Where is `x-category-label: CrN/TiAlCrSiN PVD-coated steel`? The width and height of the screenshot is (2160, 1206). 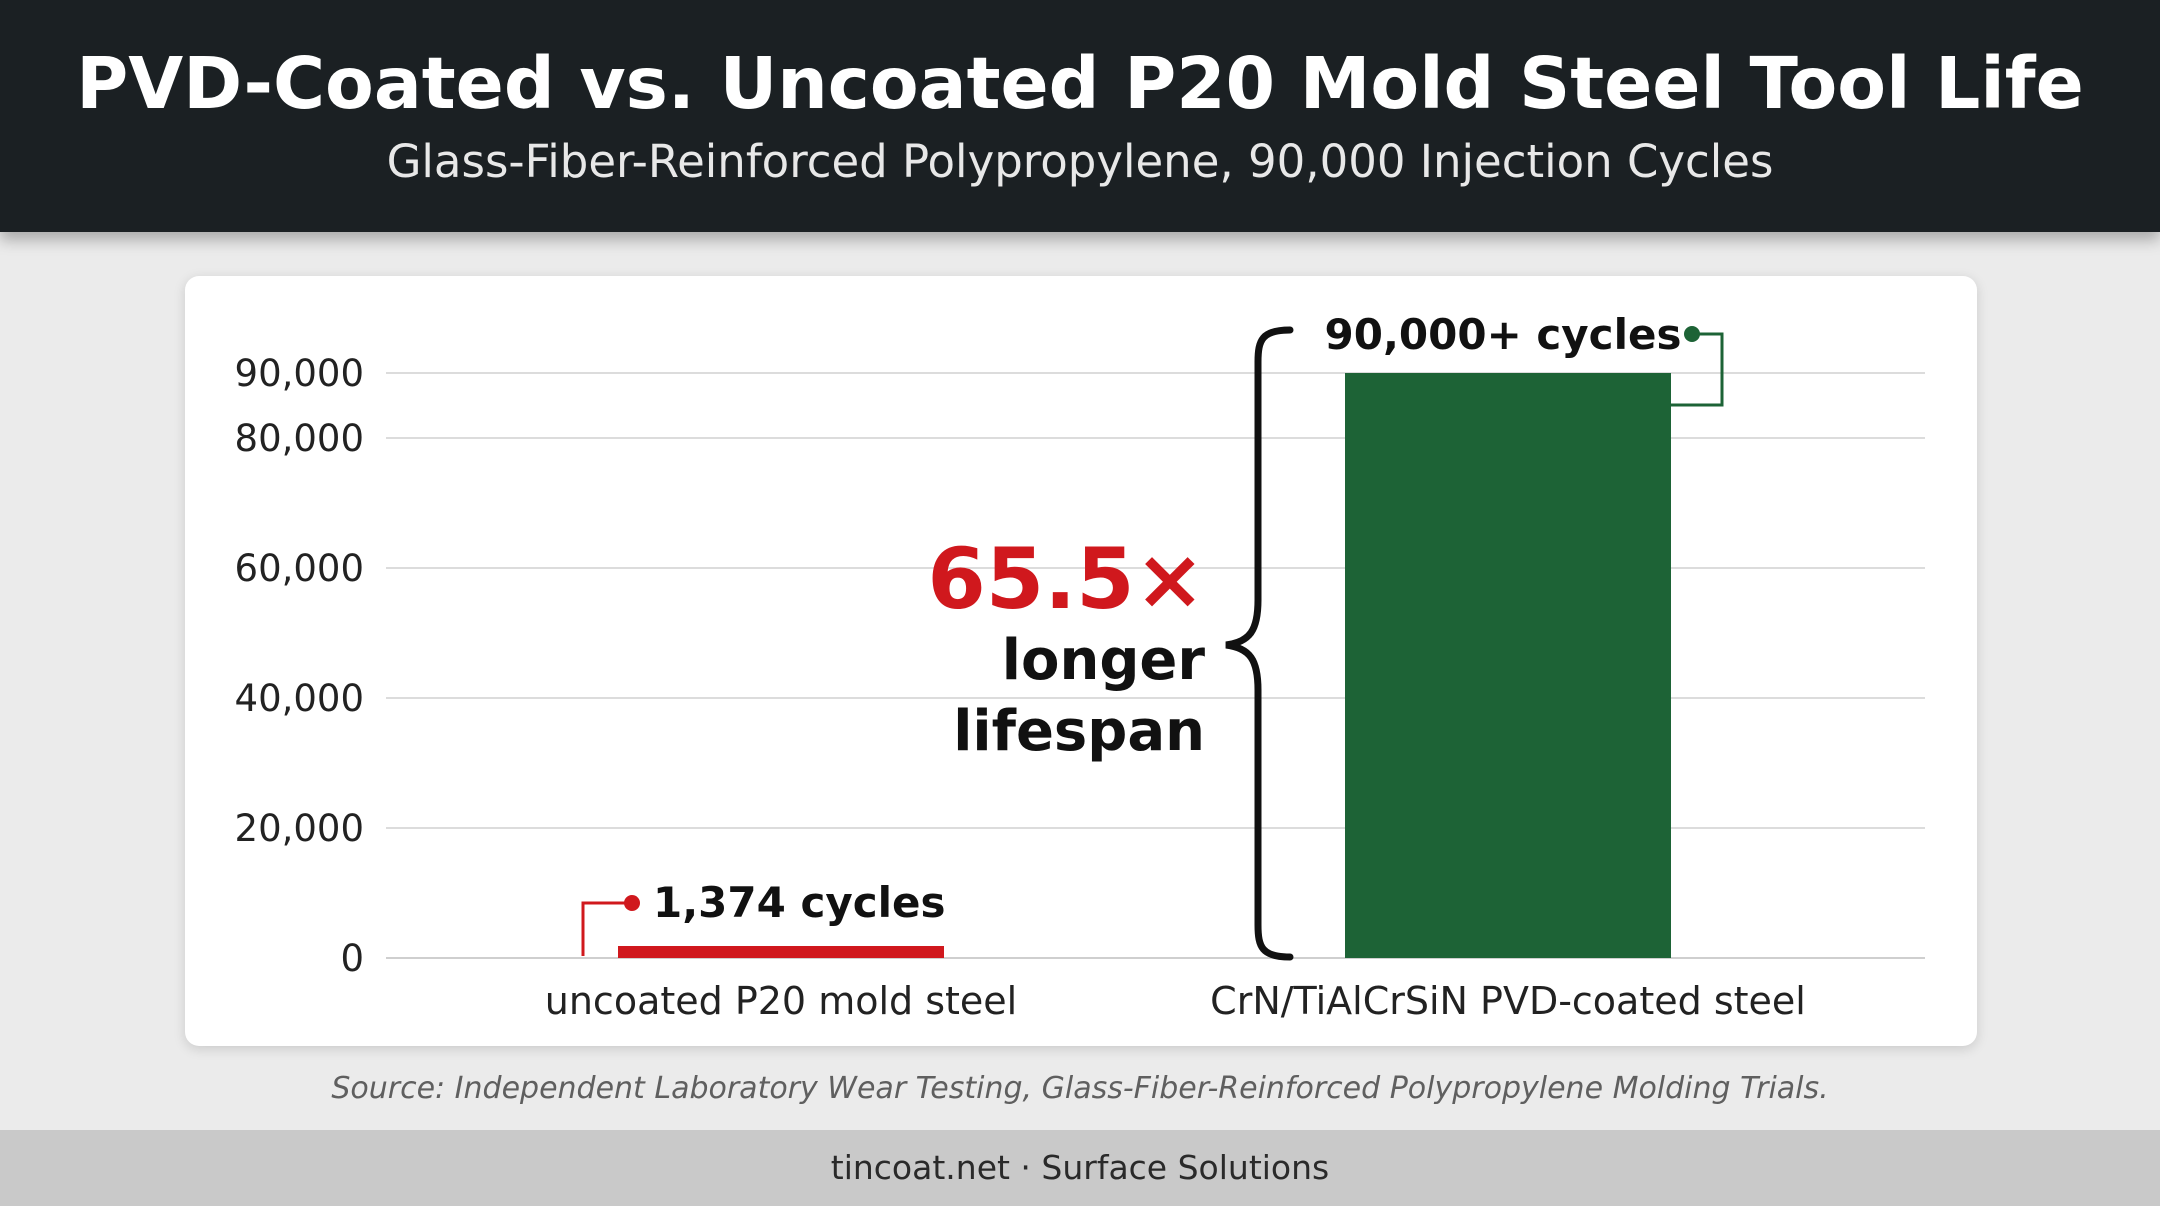
x-category-label: CrN/TiAlCrSiN PVD-coated steel is located at coordinates (1508, 1001).